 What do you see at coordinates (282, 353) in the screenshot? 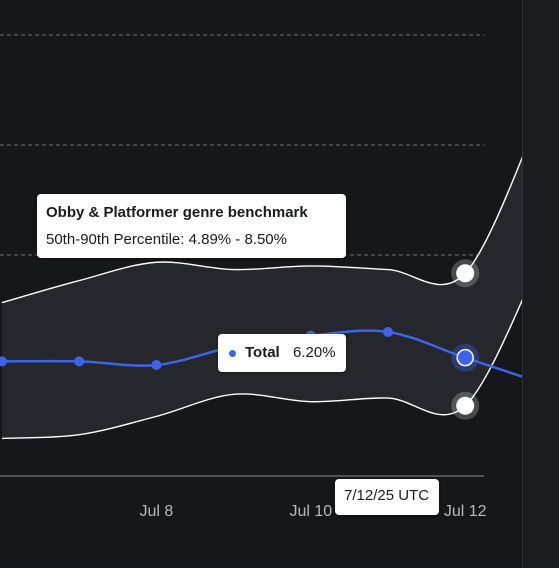
I see `total-tooltip: Total 6.20%` at bounding box center [282, 353].